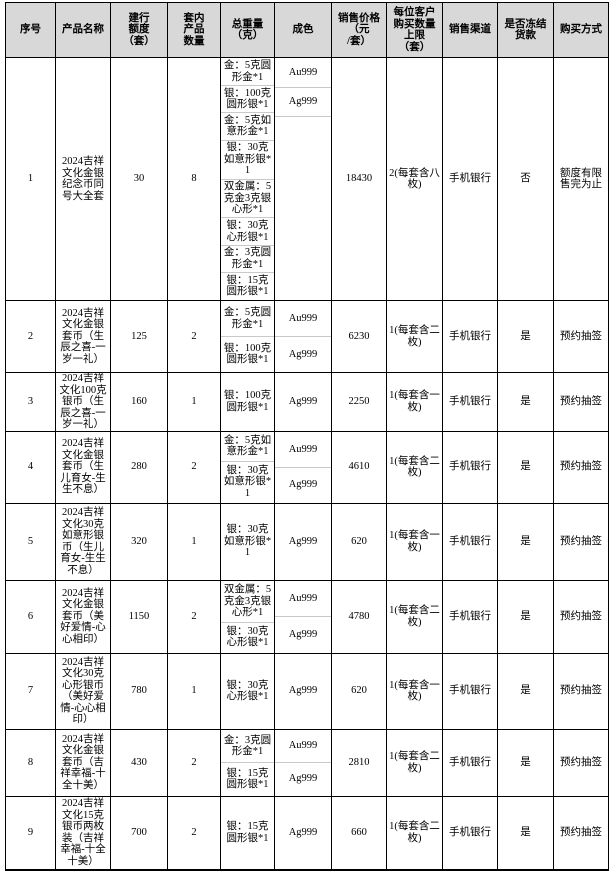 The width and height of the screenshot is (610, 871). I want to click on sub-cell-stack: 银：15克圆形银*1, so click(248, 832).